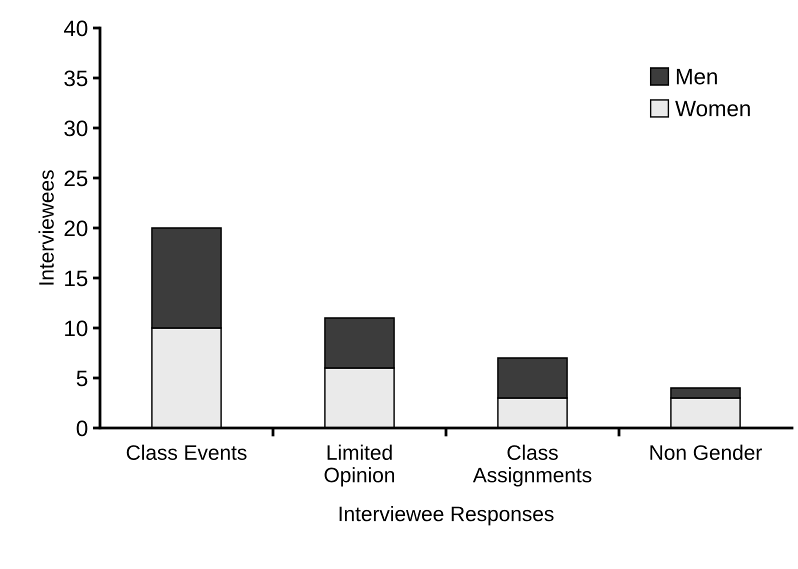 The height and width of the screenshot is (569, 798). Describe the element at coordinates (76, 78) in the screenshot. I see `y-tick-label: 35` at that location.